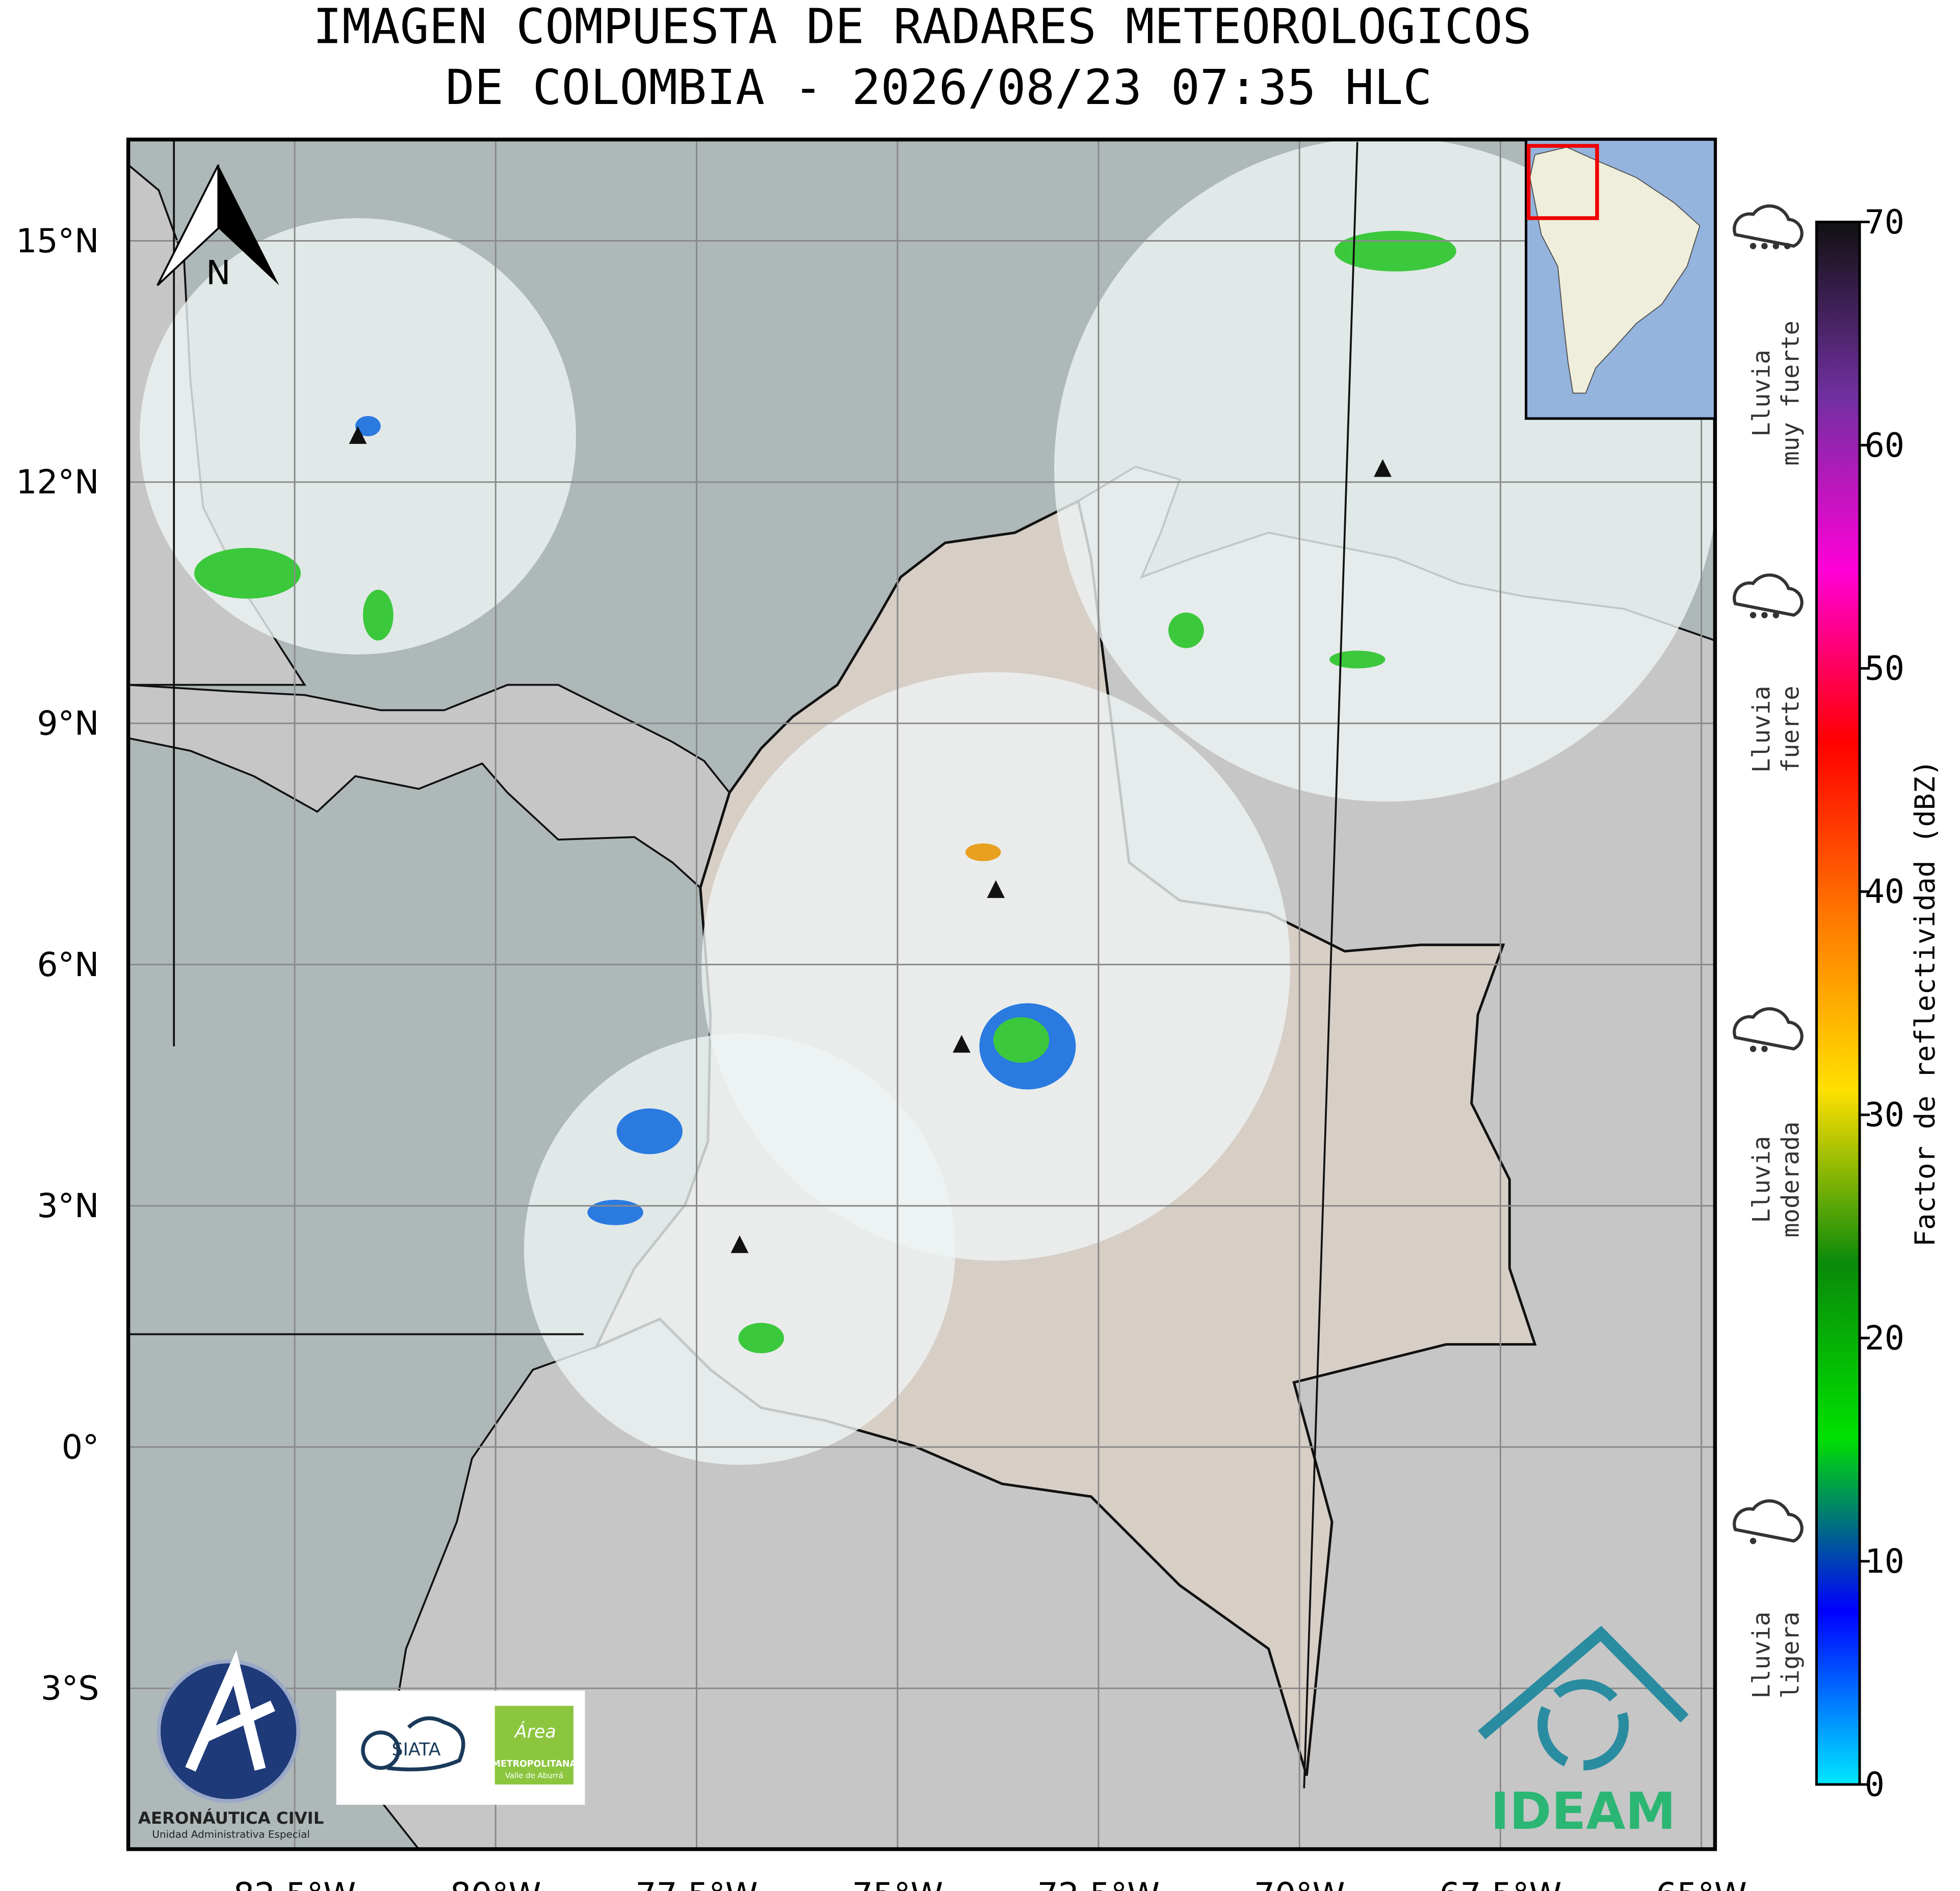 The image size is (1960, 1891). What do you see at coordinates (1884, 1339) in the screenshot?
I see `colorbar-tick-label: 20` at bounding box center [1884, 1339].